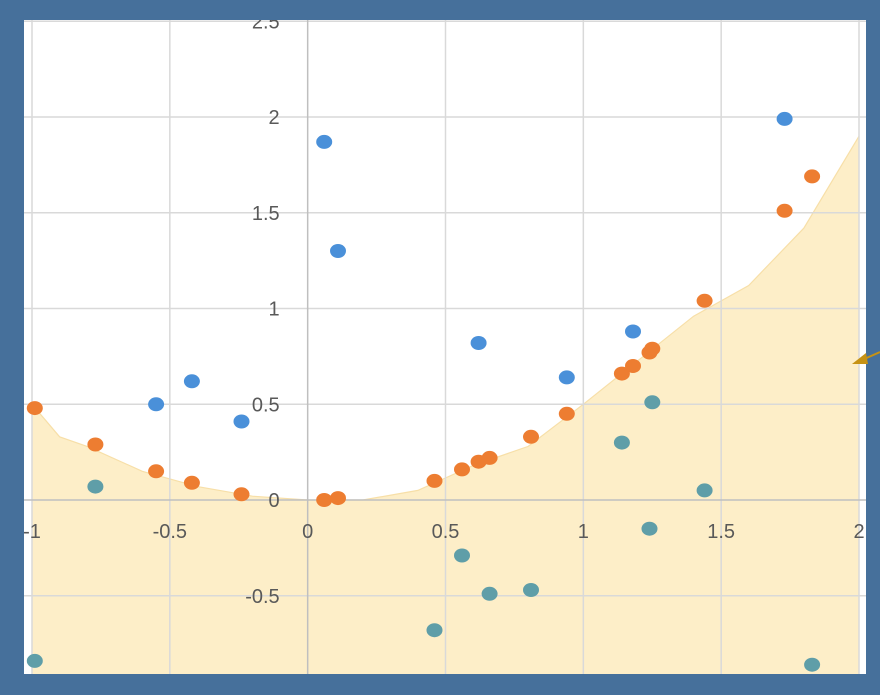 This screenshot has width=880, height=695. What do you see at coordinates (262, 597) in the screenshot?
I see `y-tick-label: -0.5` at bounding box center [262, 597].